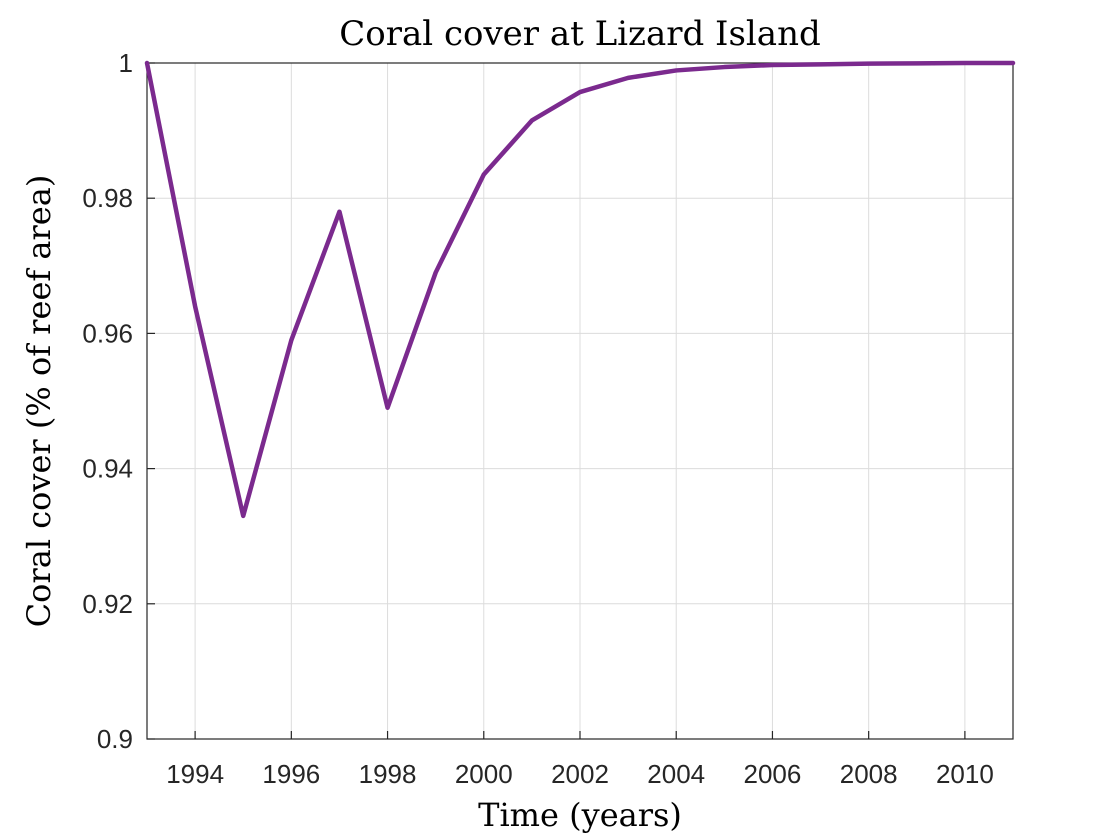  I want to click on y-tick-label: 0.9, so click(115, 739).